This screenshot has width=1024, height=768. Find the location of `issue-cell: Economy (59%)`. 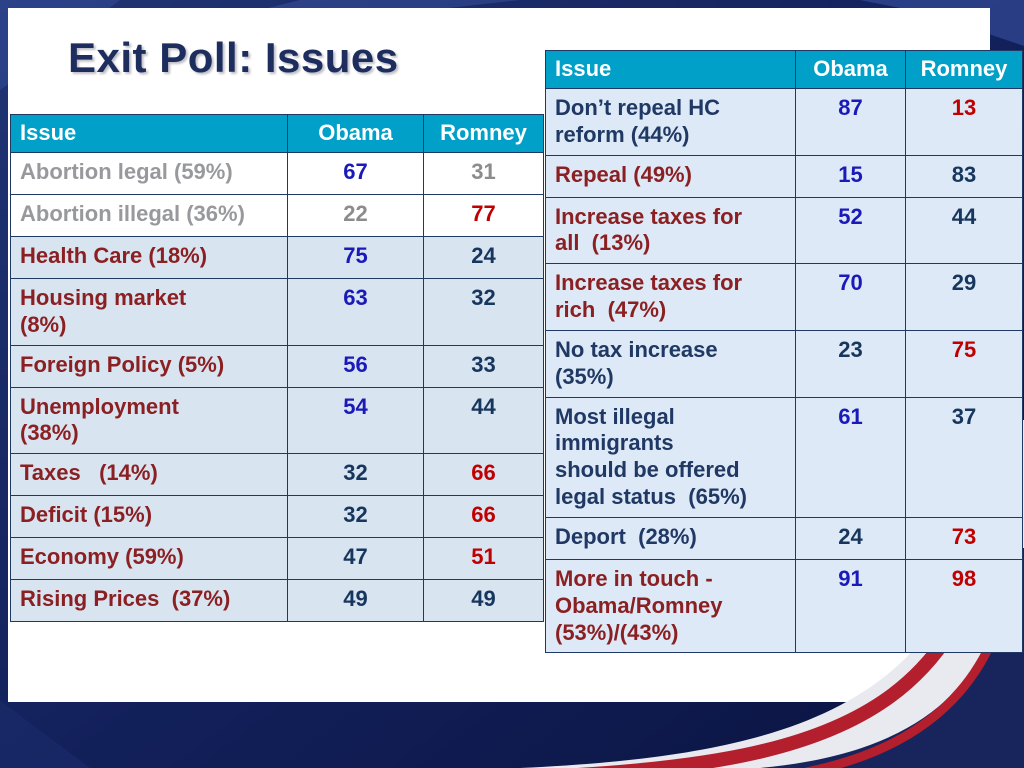

issue-cell: Economy (59%) is located at coordinates (149, 559).